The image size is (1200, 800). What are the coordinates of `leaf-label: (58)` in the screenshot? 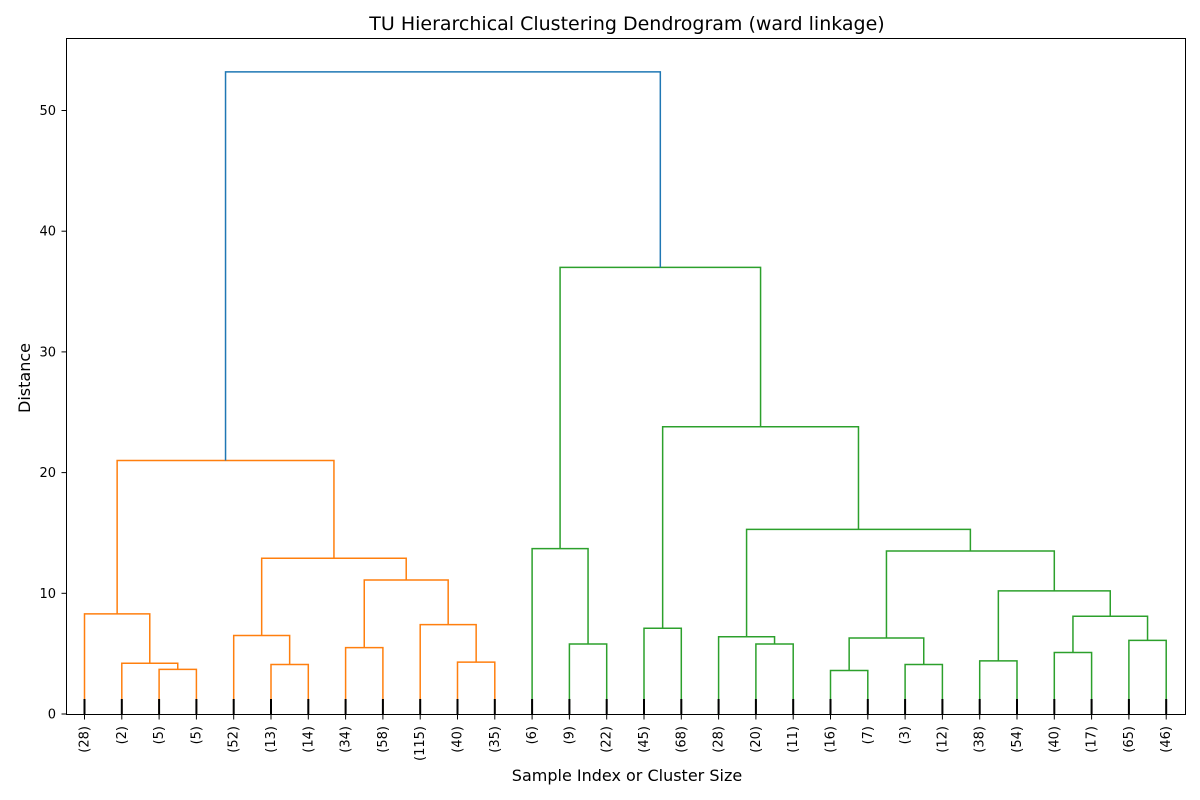 It's located at (383, 739).